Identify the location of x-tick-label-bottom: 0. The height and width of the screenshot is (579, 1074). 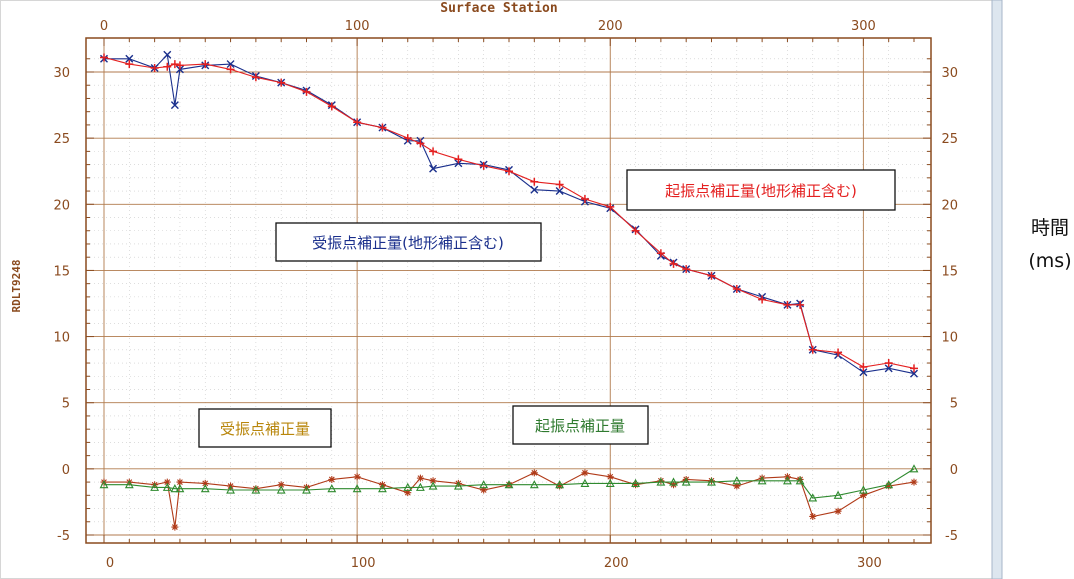
(110, 563).